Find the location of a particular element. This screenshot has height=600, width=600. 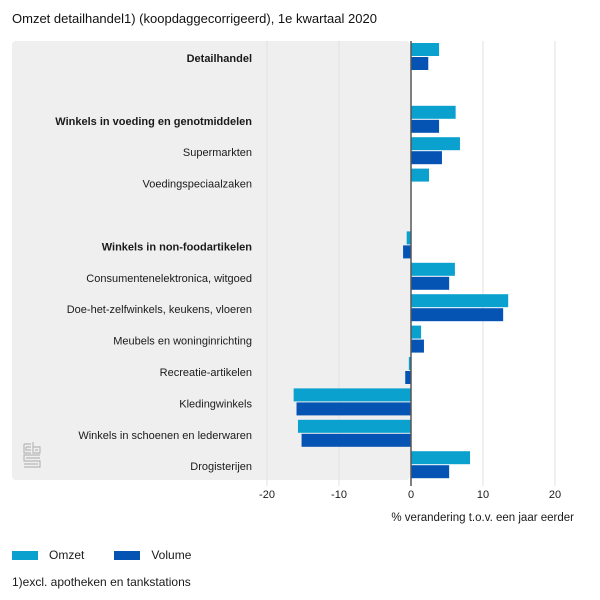

omzet-swatch is located at coordinates (25, 555).